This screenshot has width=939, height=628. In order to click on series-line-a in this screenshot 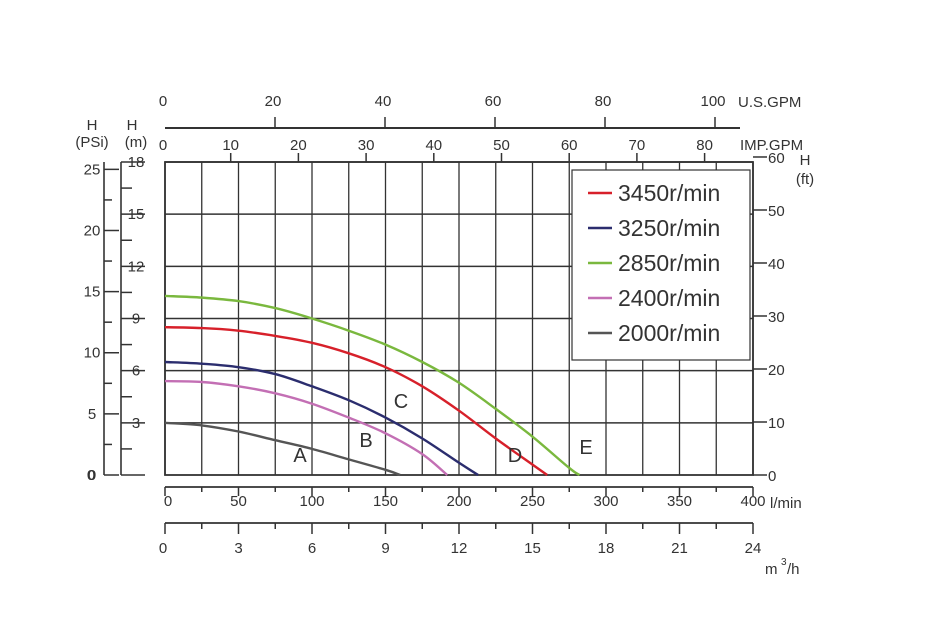, I will do `click(282, 449)`.